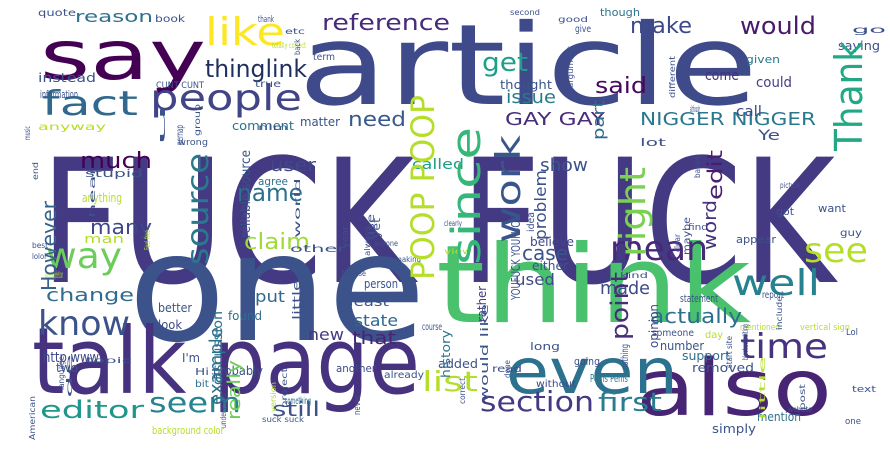  Describe the element at coordinates (621, 86) in the screenshot. I see `word: said` at that location.